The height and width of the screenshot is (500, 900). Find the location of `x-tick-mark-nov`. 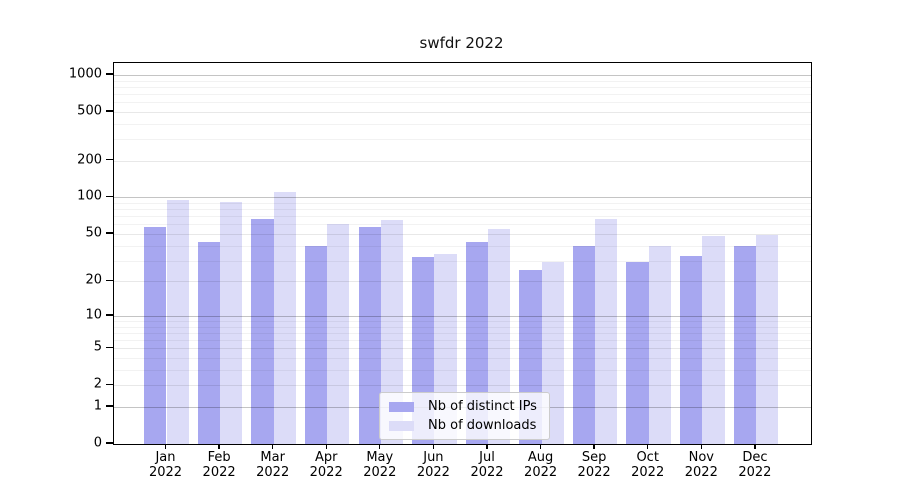

x-tick-mark-nov is located at coordinates (701, 446).